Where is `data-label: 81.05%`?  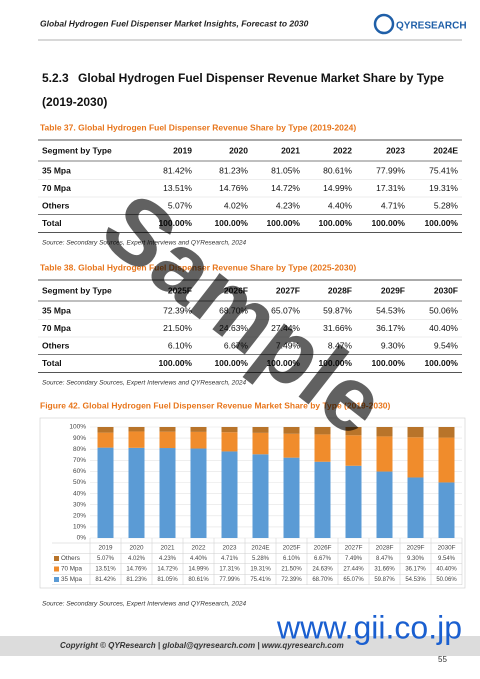
data-label: 81.05% is located at coordinates (167, 580).